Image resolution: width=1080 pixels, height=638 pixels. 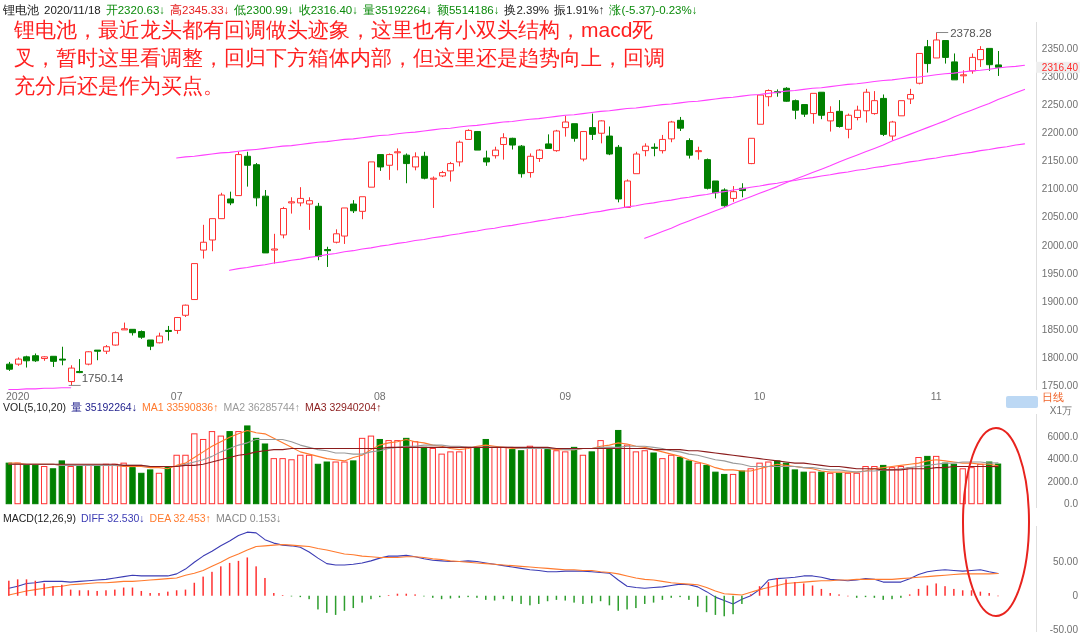 What do you see at coordinates (527, 10) in the screenshot?
I see `text: 换2.39%` at bounding box center [527, 10].